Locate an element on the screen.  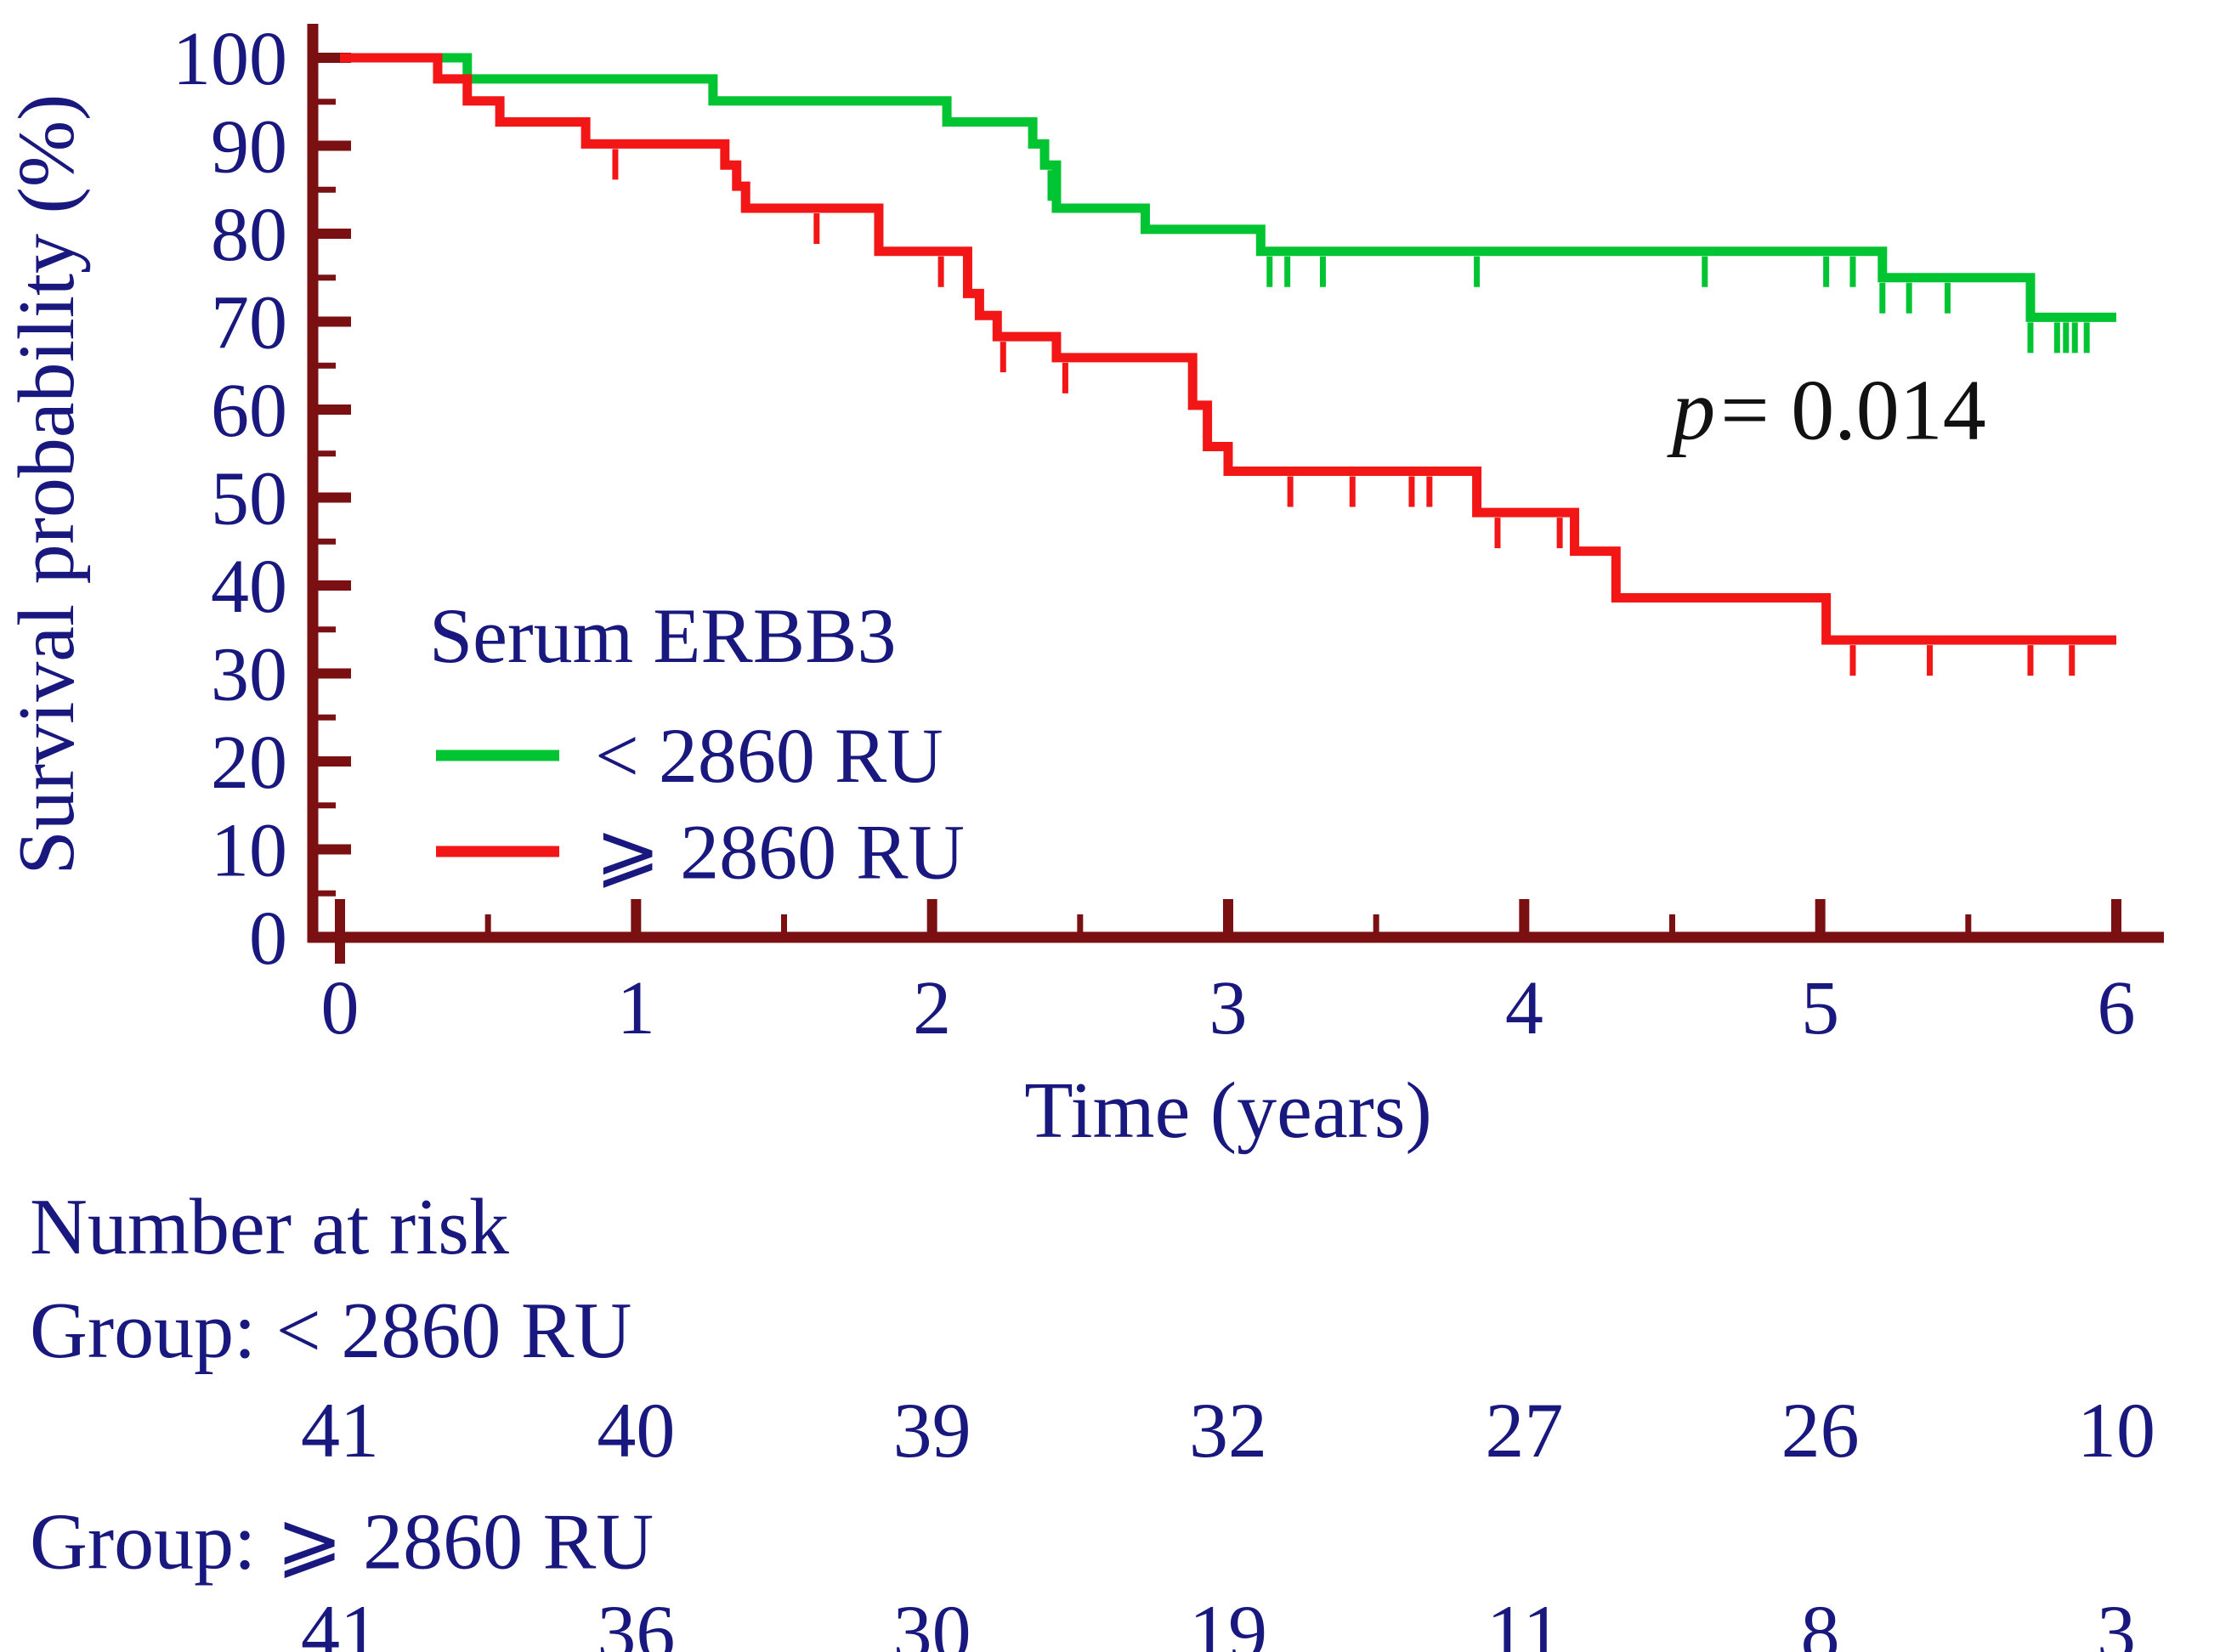
risk-count: 30 is located at coordinates (932, 1620).